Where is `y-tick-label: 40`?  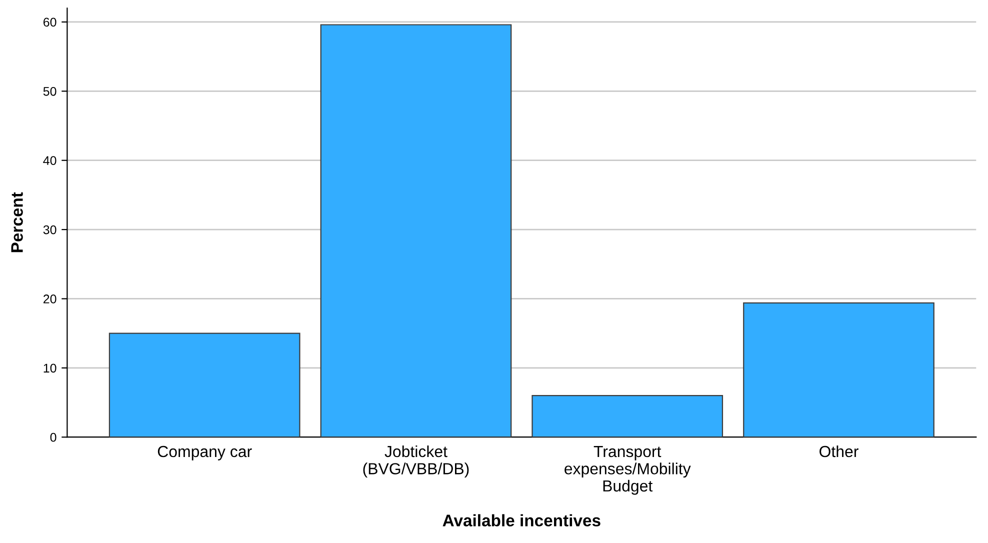
y-tick-label: 40 is located at coordinates (49, 161).